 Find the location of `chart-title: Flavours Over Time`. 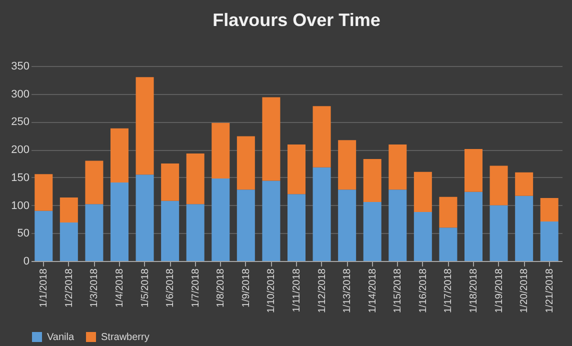

chart-title: Flavours Over Time is located at coordinates (296, 20).